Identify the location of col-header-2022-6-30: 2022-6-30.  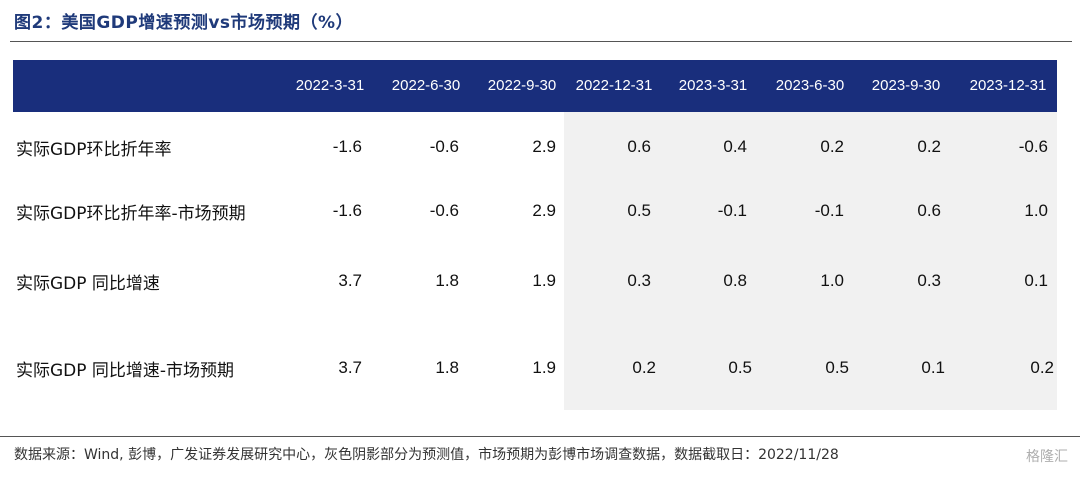
(426, 85).